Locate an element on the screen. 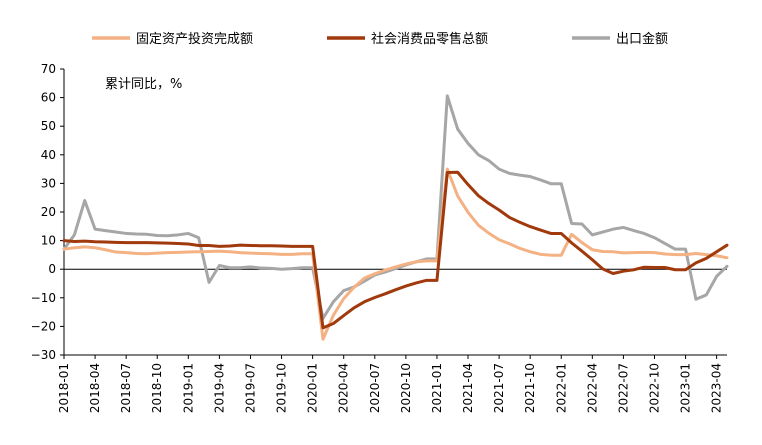  x-tick-label: 2020-04 is located at coordinates (344, 388).